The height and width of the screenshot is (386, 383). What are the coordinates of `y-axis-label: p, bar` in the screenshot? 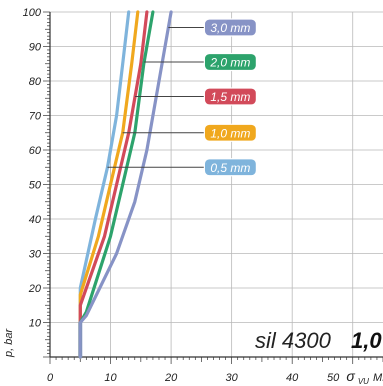 It's located at (9, 343).